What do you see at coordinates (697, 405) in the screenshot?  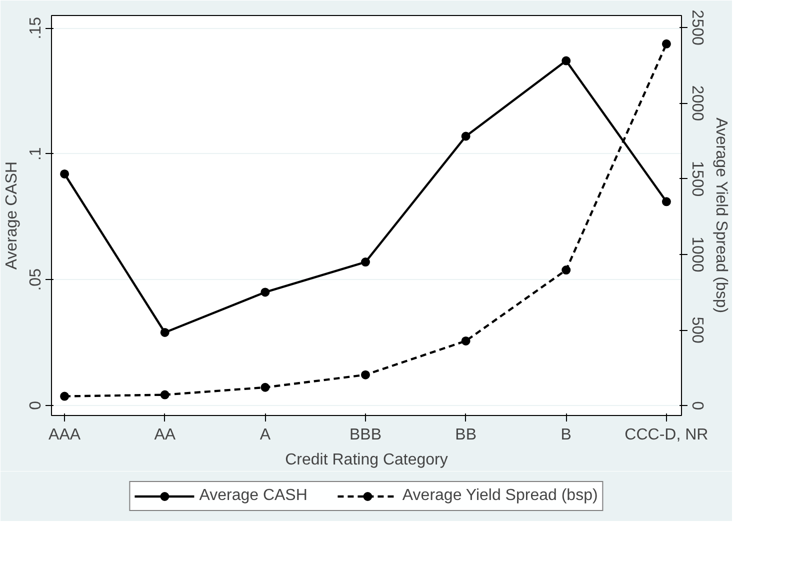 I see `y2-tick-label: 0` at bounding box center [697, 405].